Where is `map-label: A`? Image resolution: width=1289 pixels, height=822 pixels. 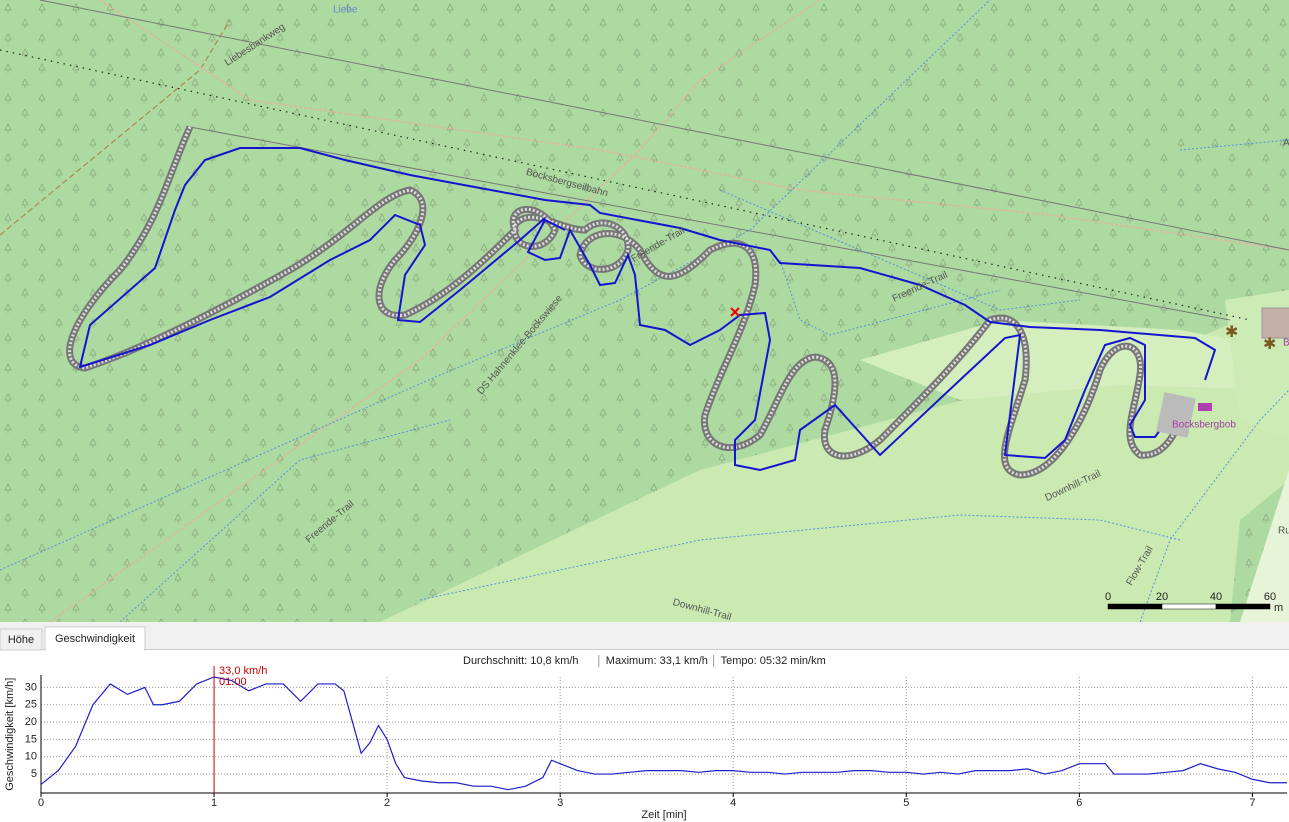
map-label: A is located at coordinates (1286, 143).